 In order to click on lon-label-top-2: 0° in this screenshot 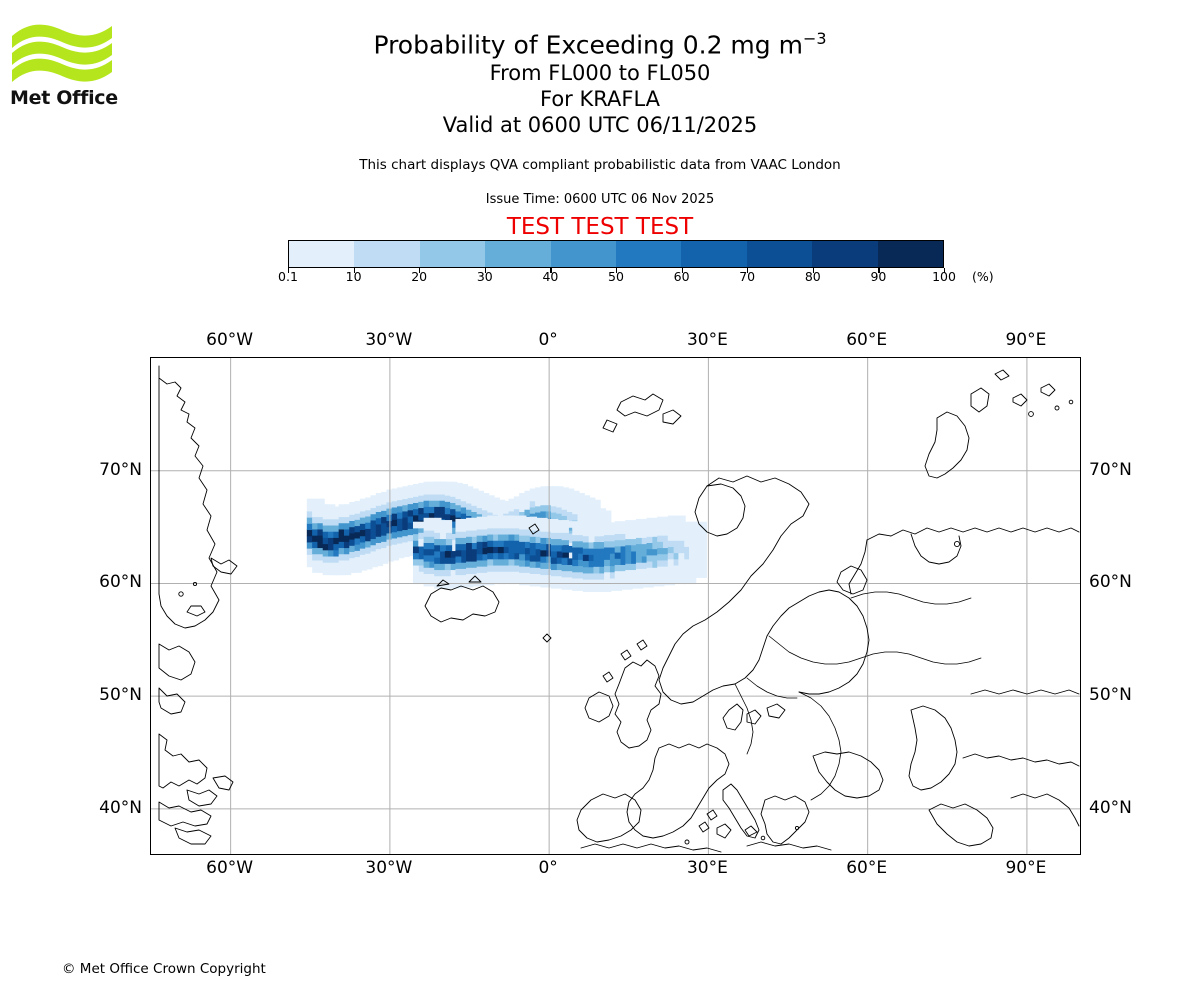, I will do `click(548, 340)`.